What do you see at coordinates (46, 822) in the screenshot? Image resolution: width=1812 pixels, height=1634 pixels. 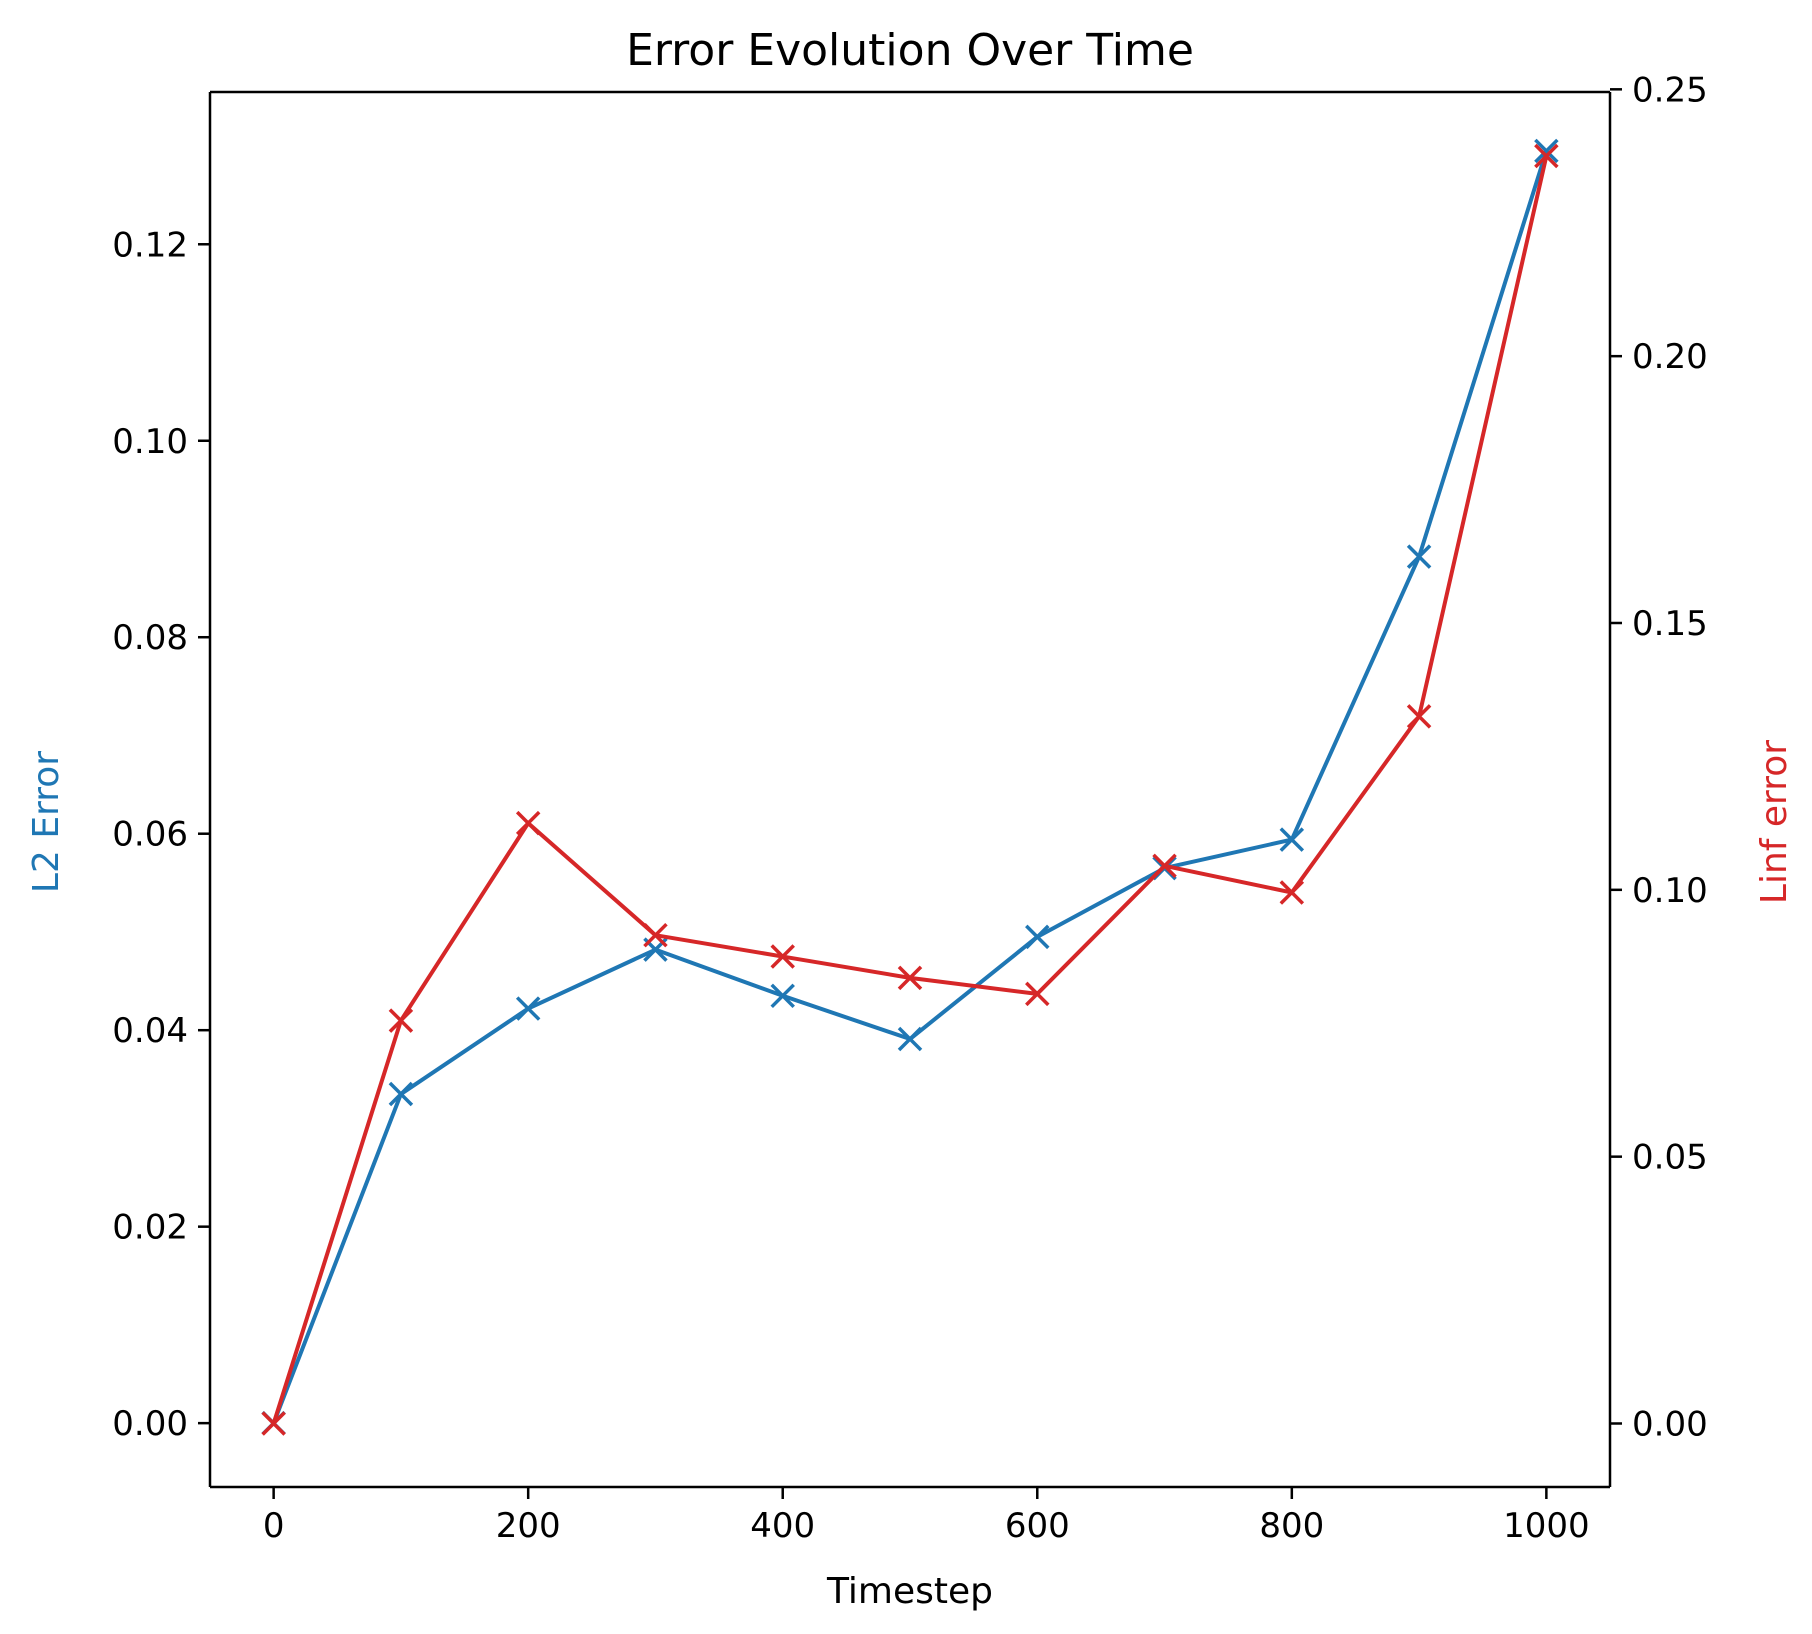 I see `y-axis-label-left: L2 Error` at bounding box center [46, 822].